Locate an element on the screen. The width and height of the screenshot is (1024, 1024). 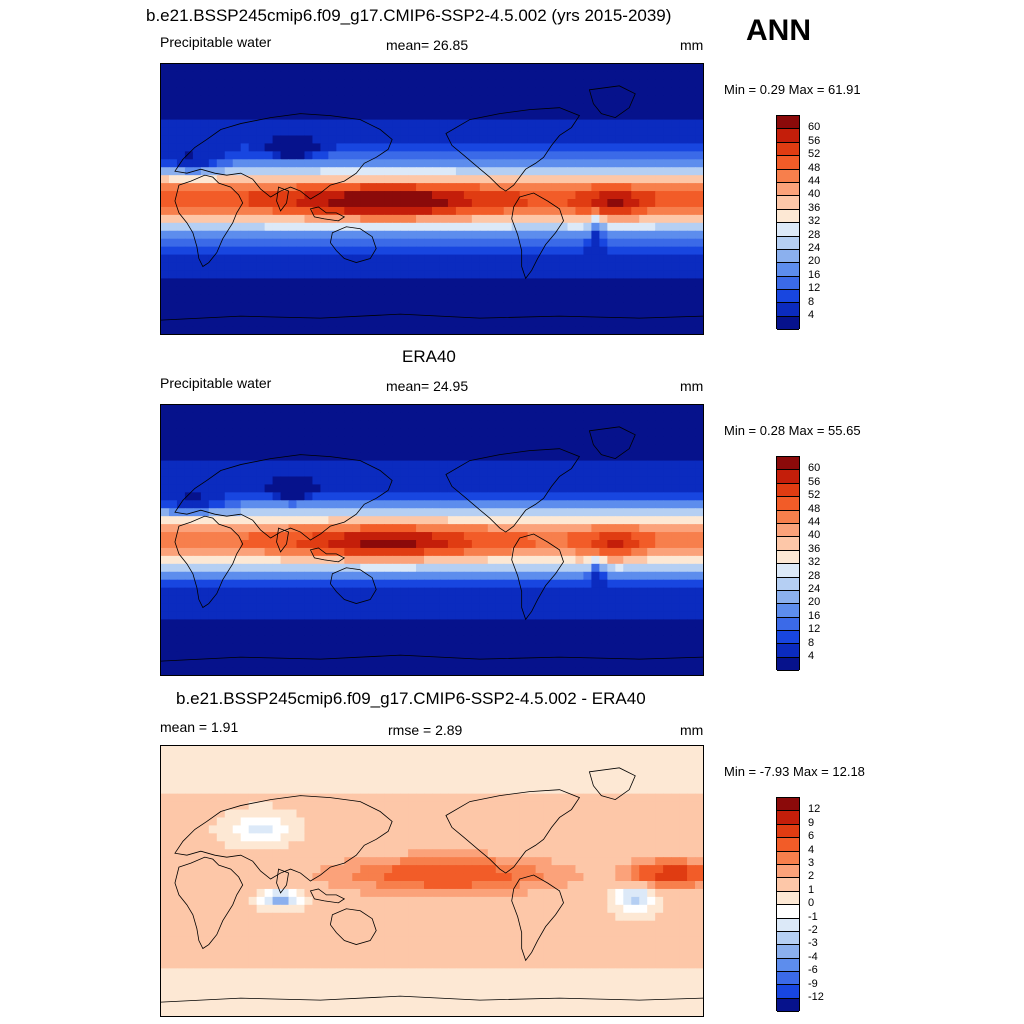
coastline is located at coordinates (513, 490).